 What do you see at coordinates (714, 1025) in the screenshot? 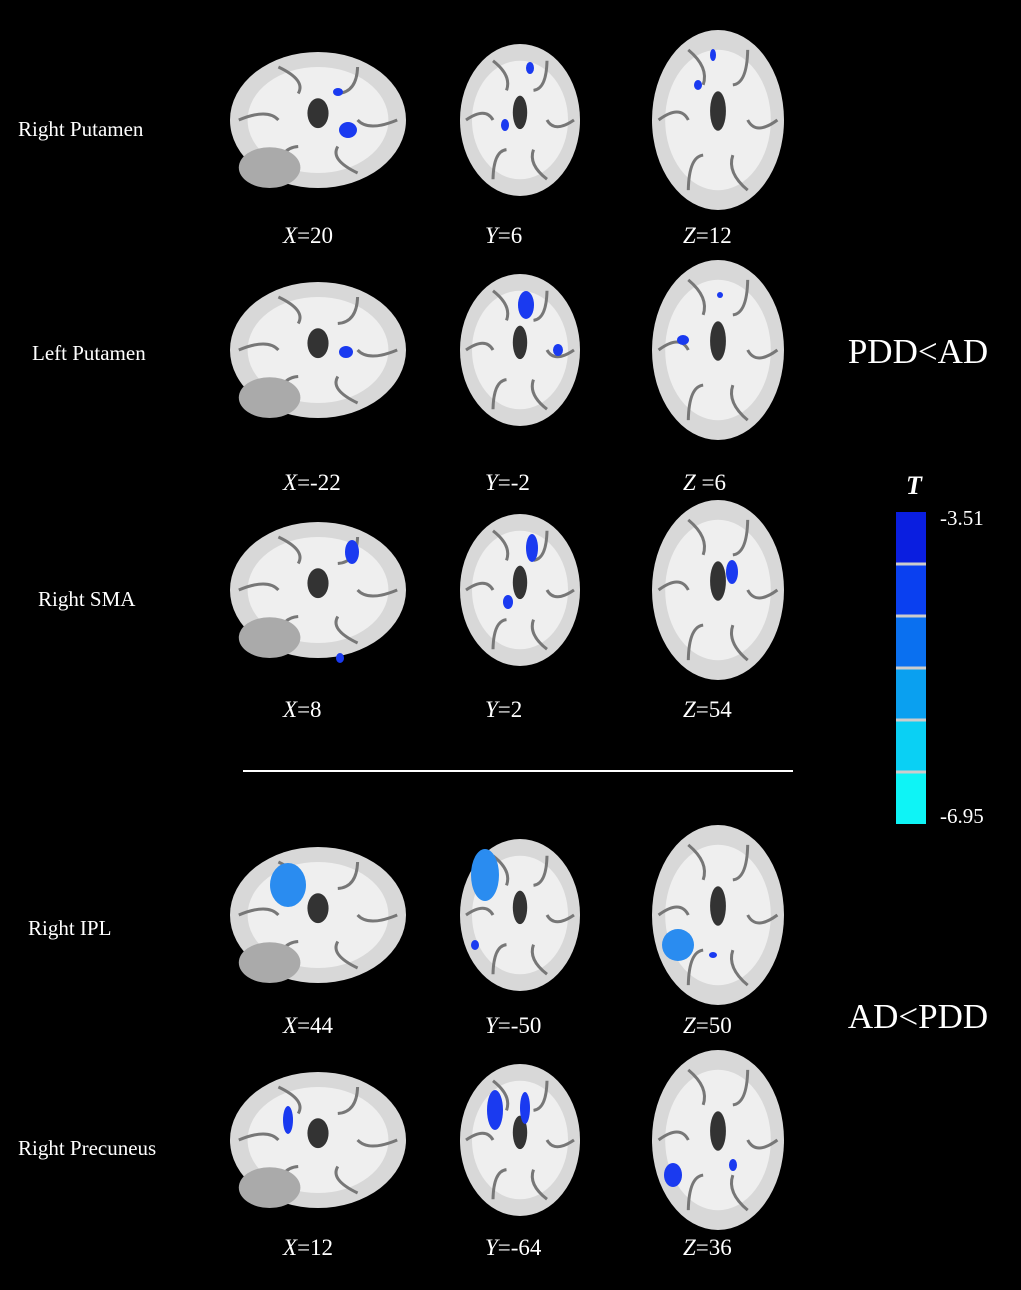
I see `coordinate-value: =50` at bounding box center [714, 1025].